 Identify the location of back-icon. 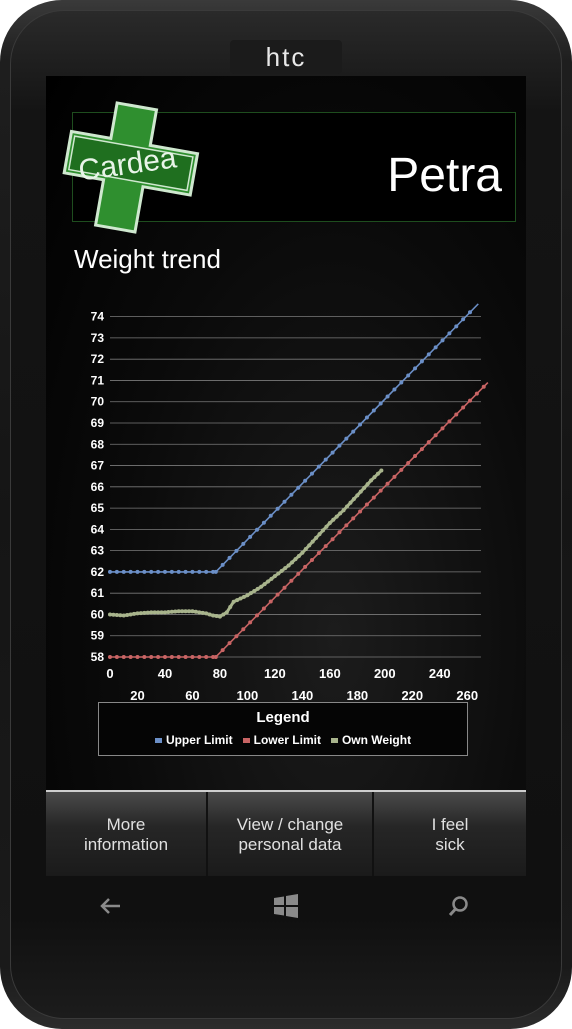
(111, 909).